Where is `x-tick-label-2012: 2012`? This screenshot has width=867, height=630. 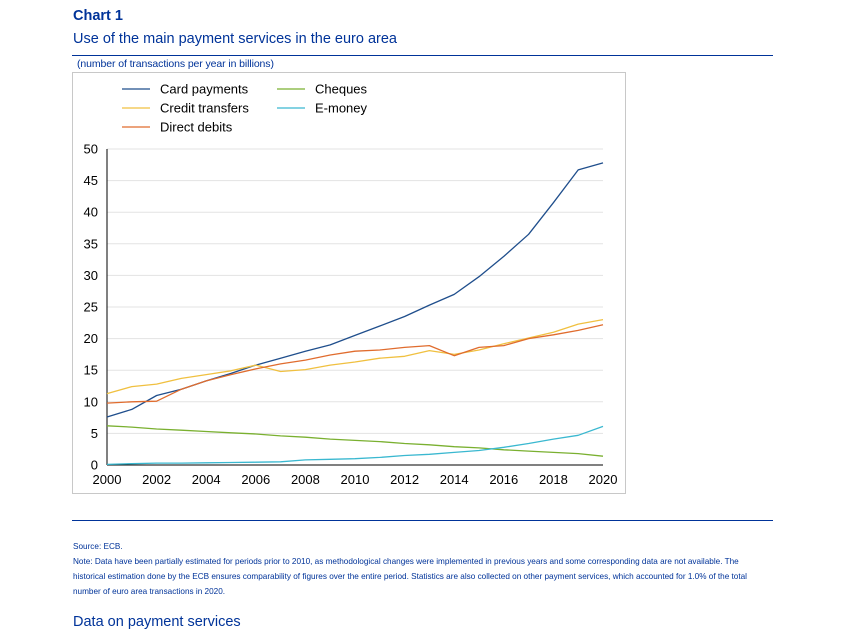
x-tick-label-2012: 2012 is located at coordinates (404, 479).